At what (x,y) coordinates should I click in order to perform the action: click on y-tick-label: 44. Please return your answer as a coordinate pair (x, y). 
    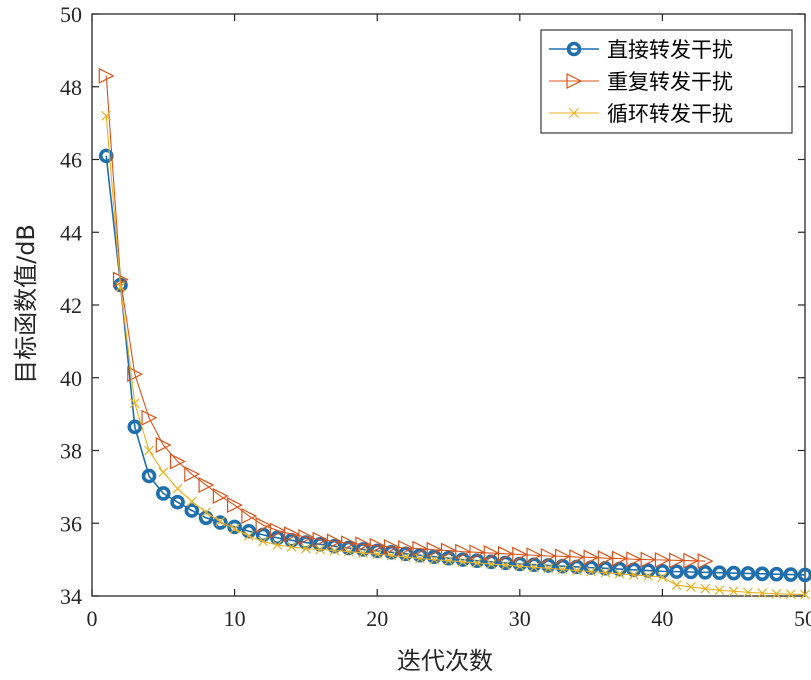
    Looking at the image, I should click on (71, 232).